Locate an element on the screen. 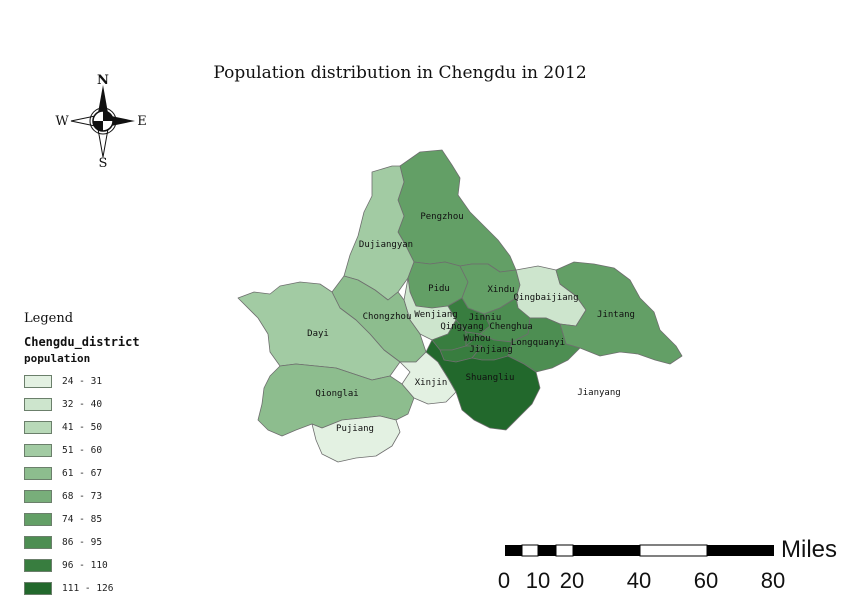  legend-range-label: 51 - 60 is located at coordinates (82, 450).